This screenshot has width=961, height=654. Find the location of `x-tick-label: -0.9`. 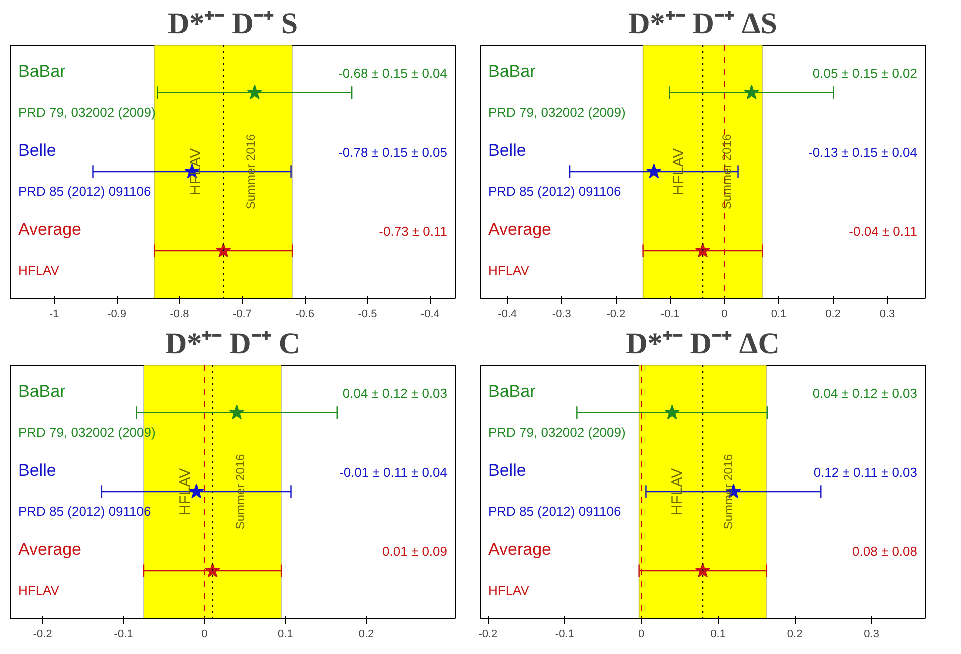

x-tick-label: -0.9 is located at coordinates (117, 314).